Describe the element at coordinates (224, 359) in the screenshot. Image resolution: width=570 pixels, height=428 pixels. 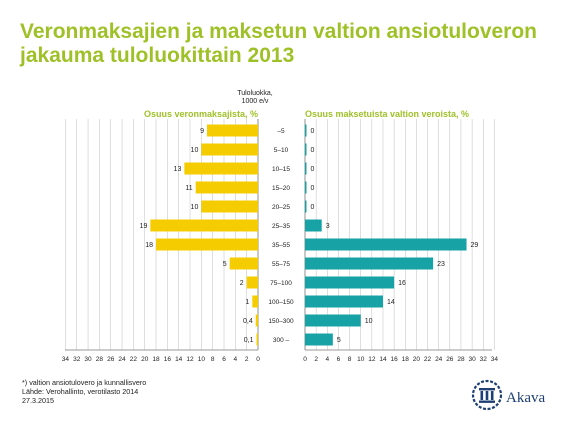
I see `left-axis-tick-label: 6` at that location.